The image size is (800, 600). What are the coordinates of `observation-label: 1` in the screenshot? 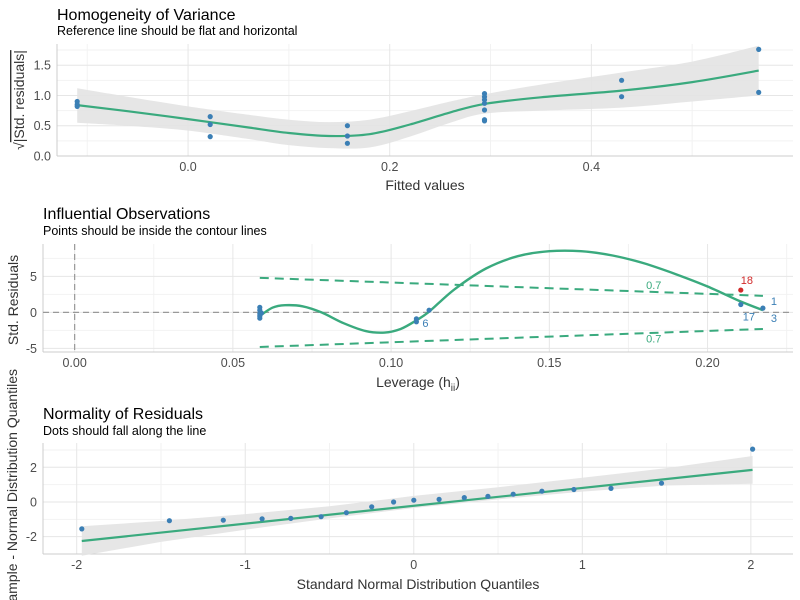 It's located at (774, 302).